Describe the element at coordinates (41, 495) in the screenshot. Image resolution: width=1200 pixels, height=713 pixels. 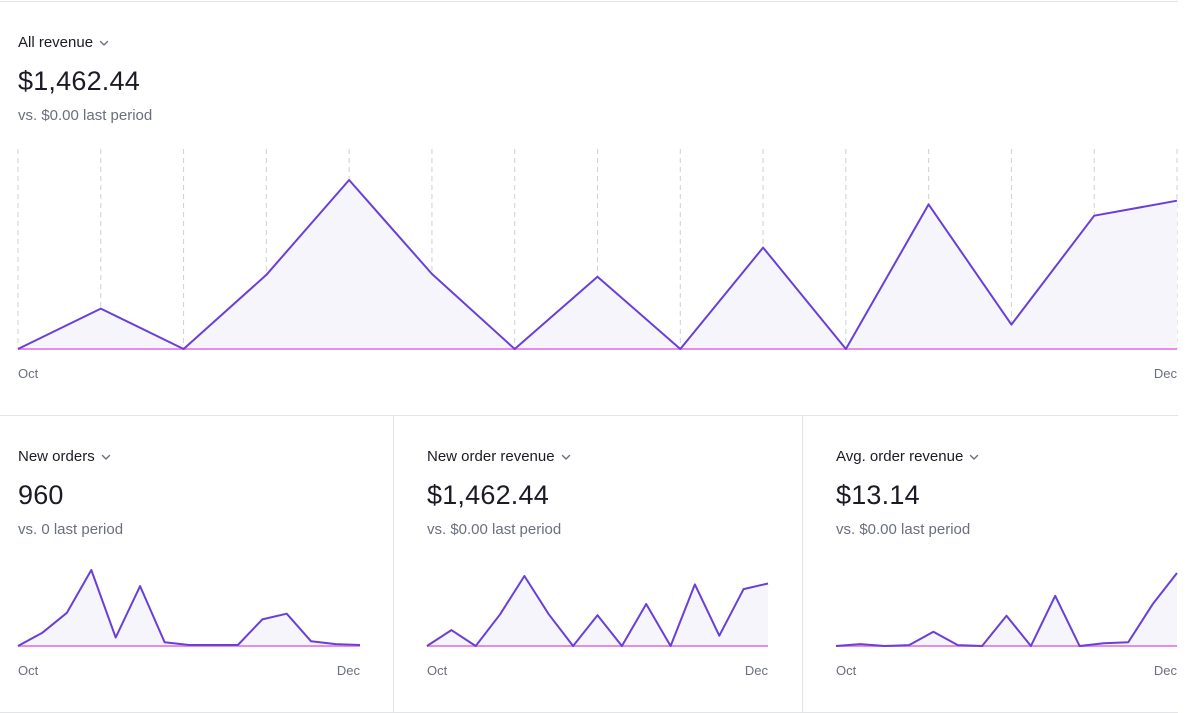
I see `new-orders-value: 960` at that location.